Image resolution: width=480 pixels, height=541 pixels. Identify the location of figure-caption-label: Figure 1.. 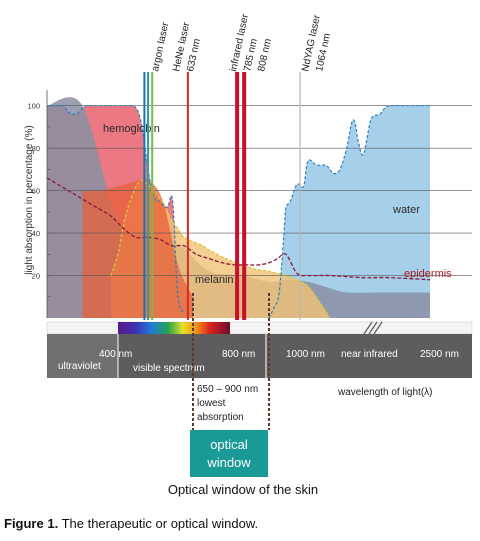
(31, 523).